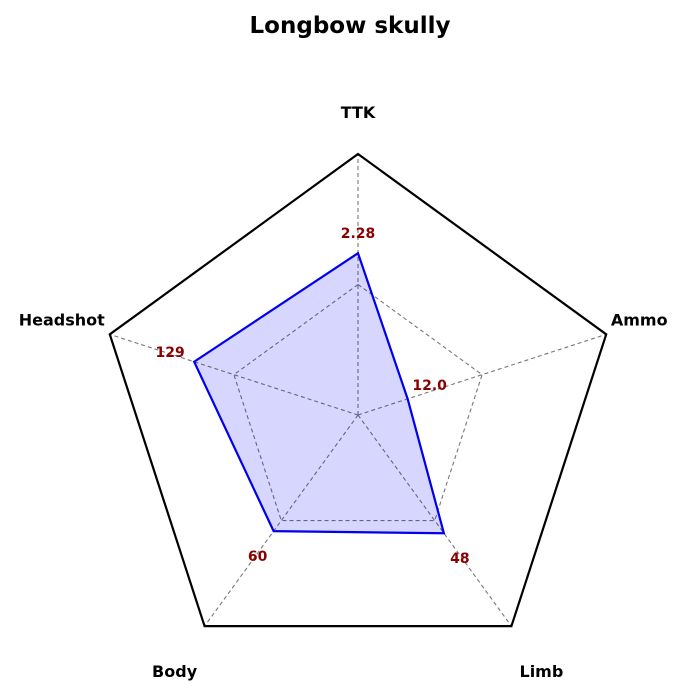 Image resolution: width=700 pixels, height=700 pixels. What do you see at coordinates (459, 559) in the screenshot?
I see `data-value-label: 48` at bounding box center [459, 559].